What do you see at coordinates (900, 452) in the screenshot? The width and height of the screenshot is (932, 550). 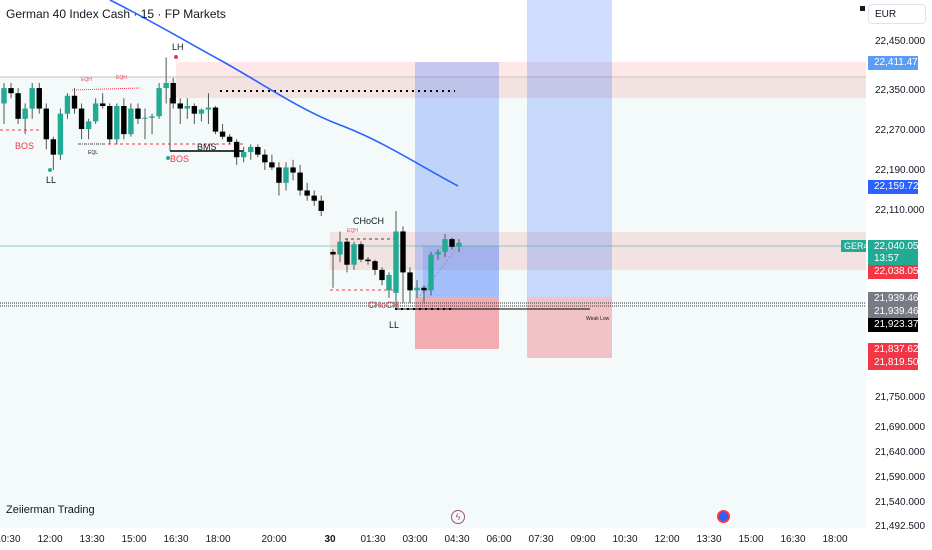 I see `price-tick-label: 21,640.000` at bounding box center [900, 452].